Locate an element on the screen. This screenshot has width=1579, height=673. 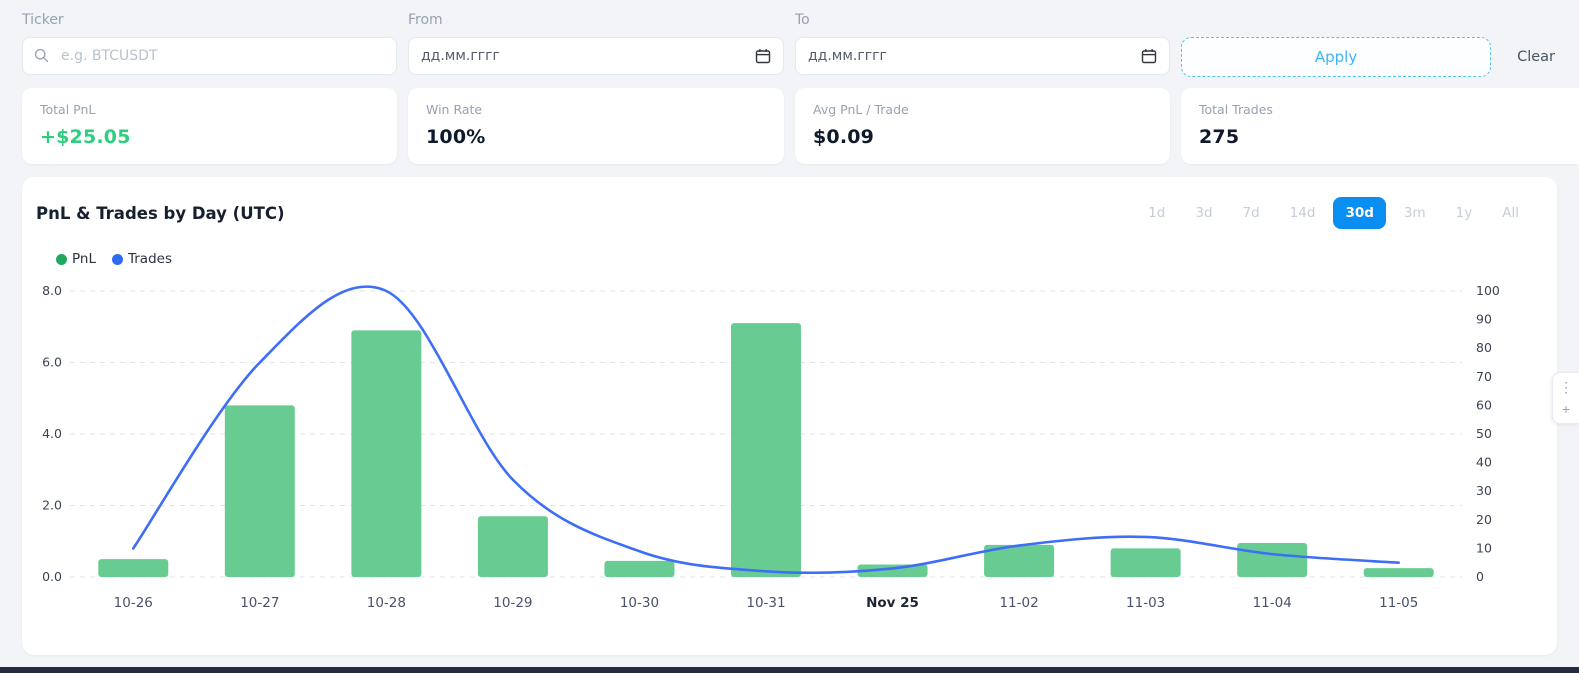
stat-label: Total PnL is located at coordinates (68, 109).